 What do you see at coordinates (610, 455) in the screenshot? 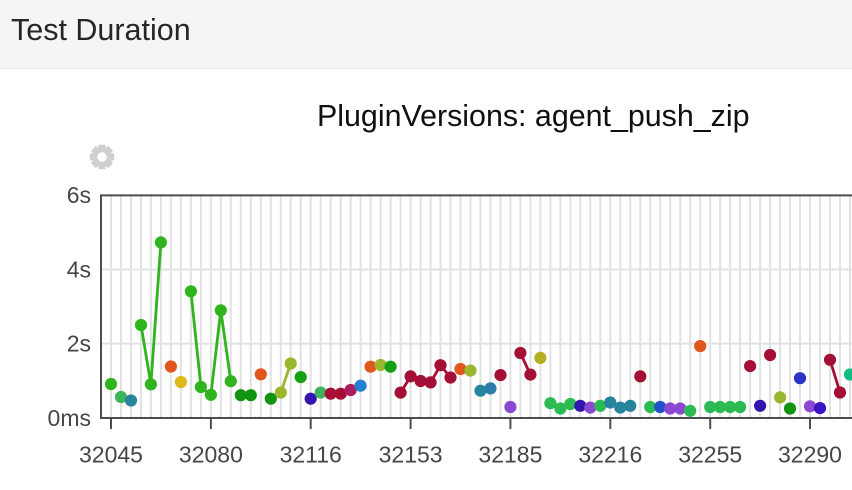
I see `svg-text: 32216` at bounding box center [610, 455].